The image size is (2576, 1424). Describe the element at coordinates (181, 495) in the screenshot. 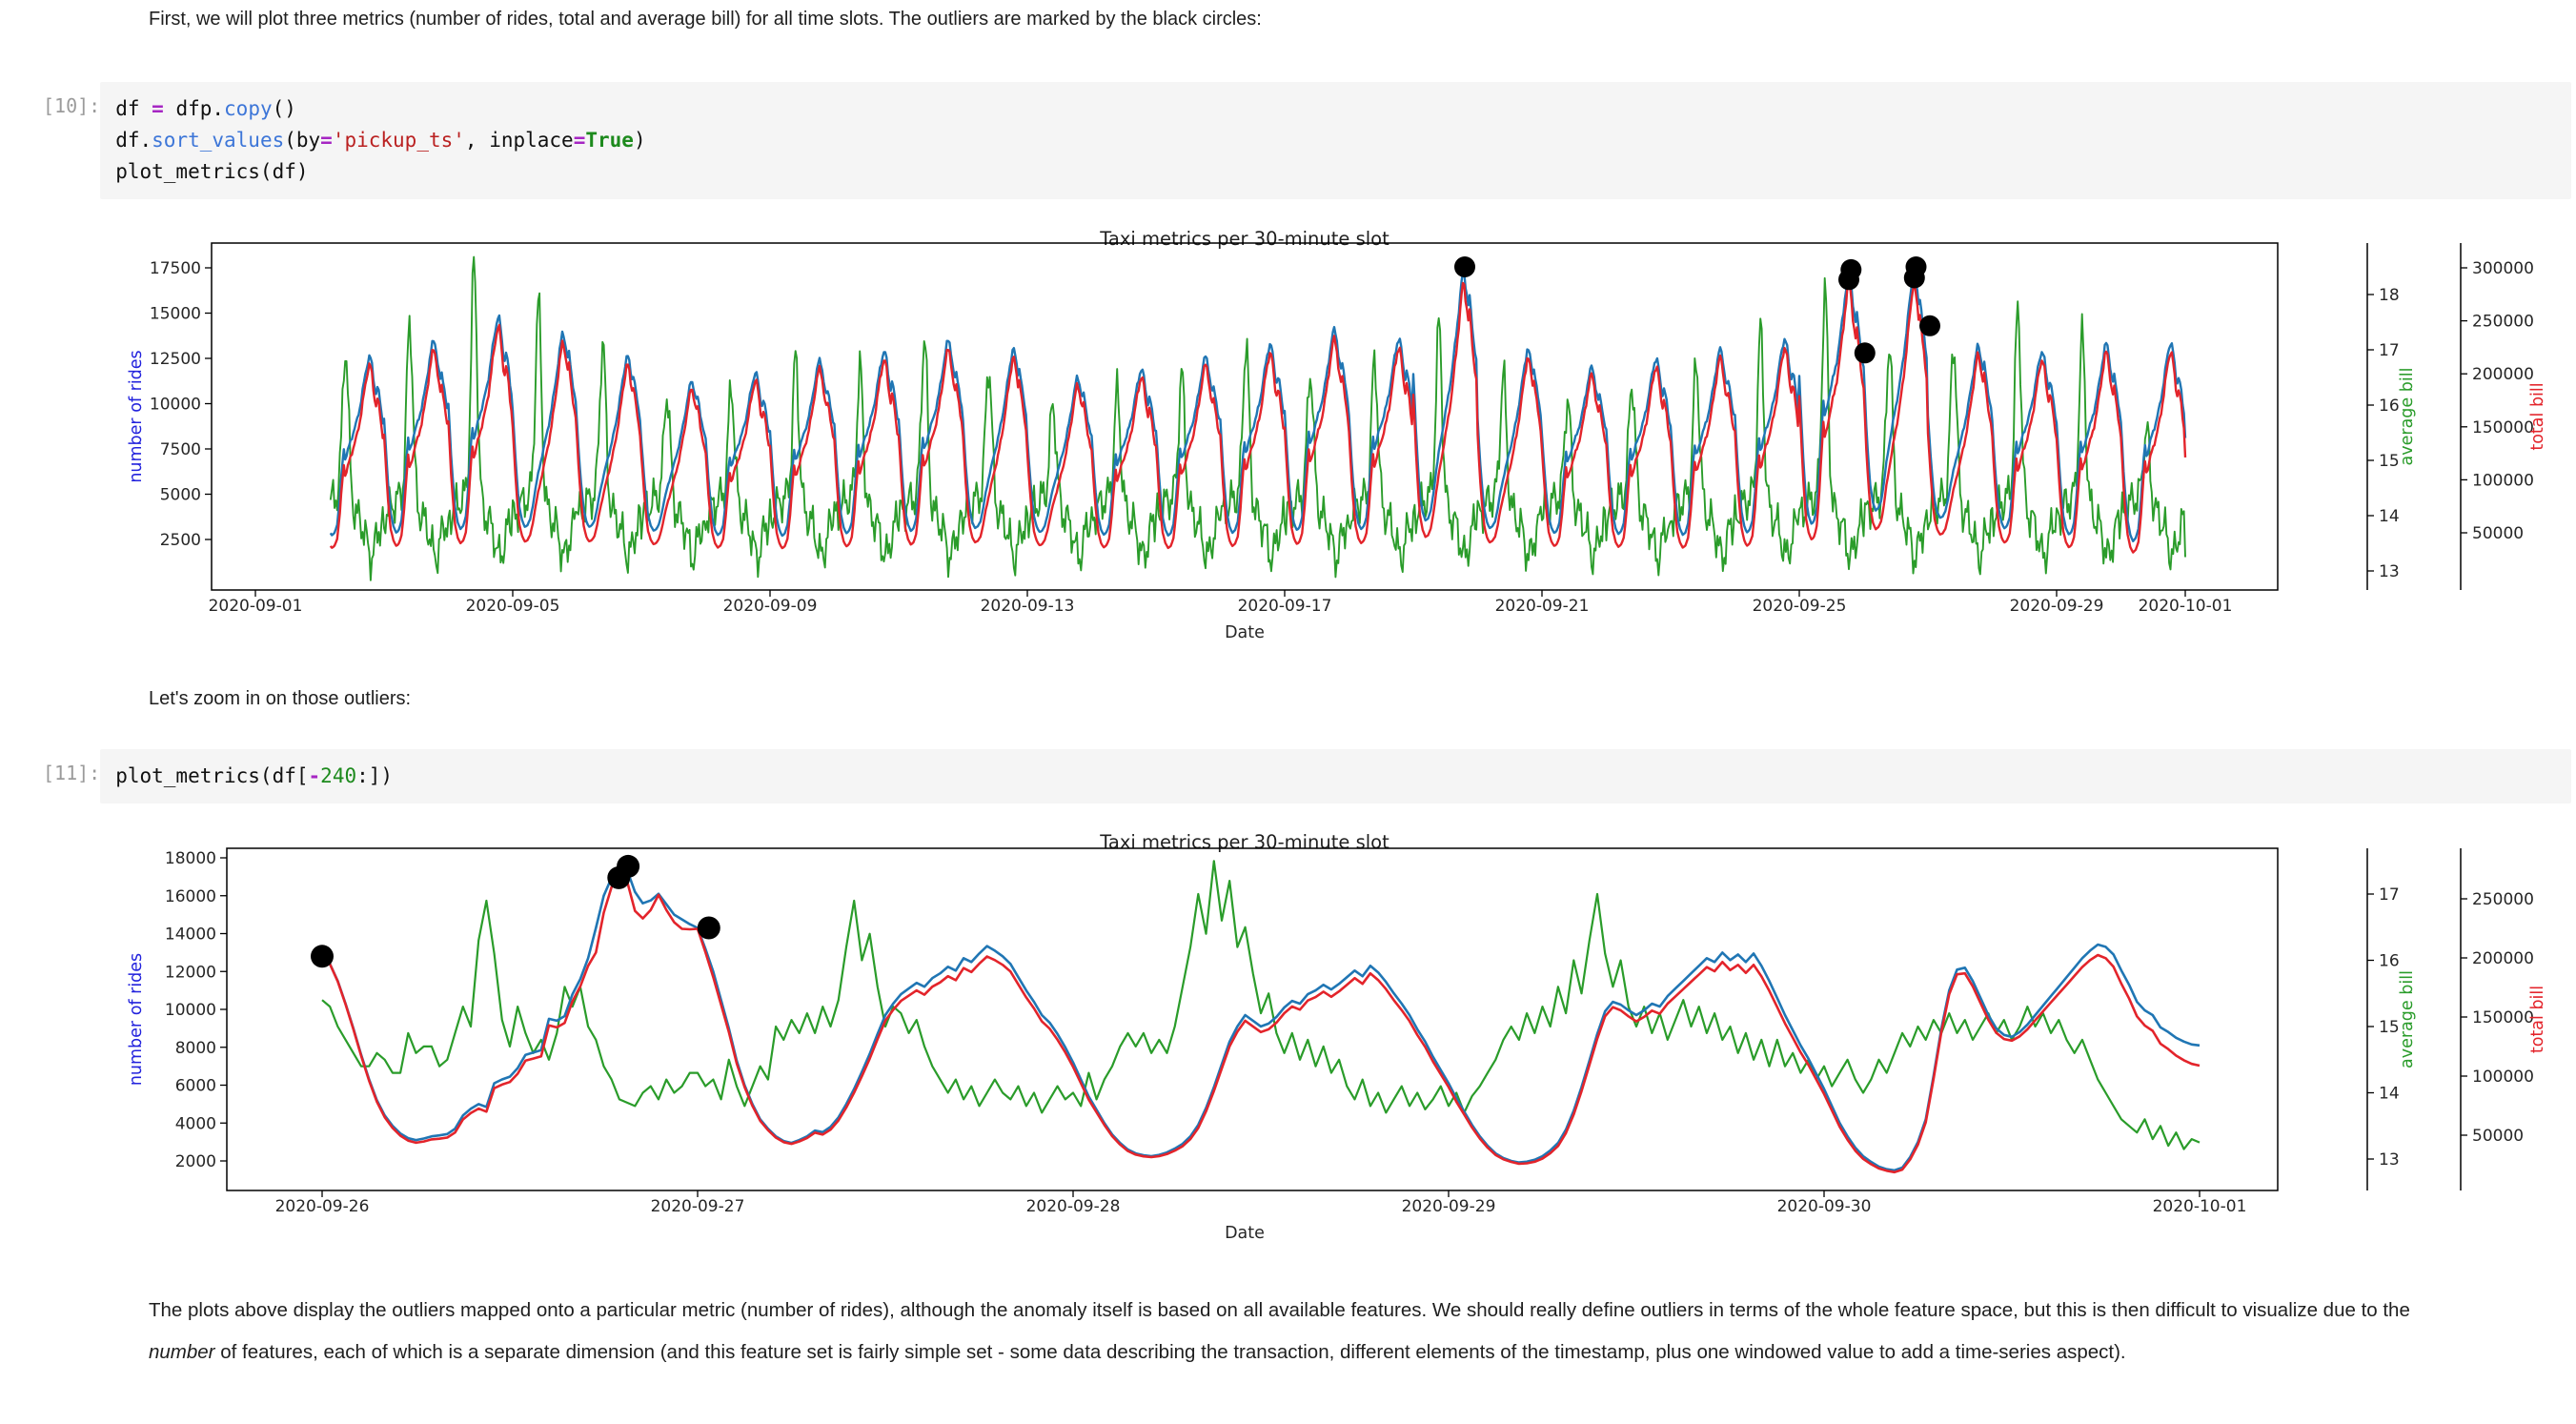

I see `y-tick-label: 5000` at that location.